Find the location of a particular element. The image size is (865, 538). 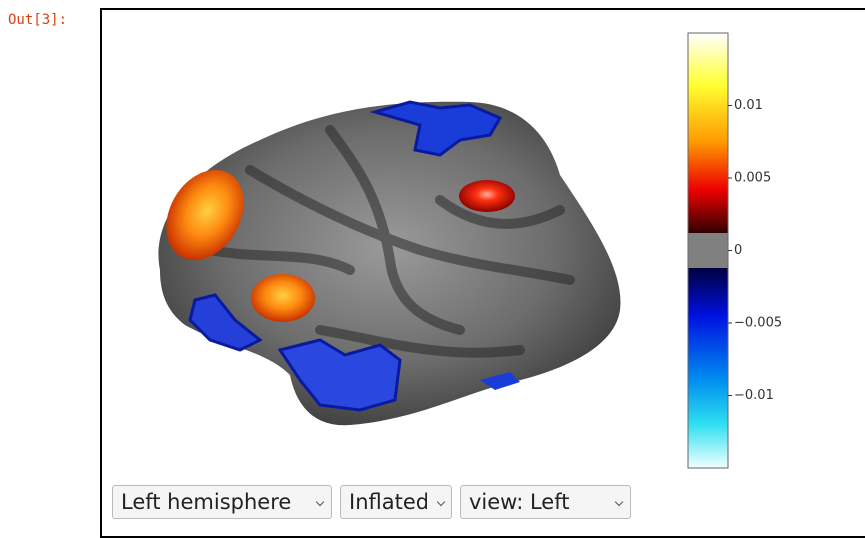

colorbar-tick-label: −0.01 is located at coordinates (754, 395).